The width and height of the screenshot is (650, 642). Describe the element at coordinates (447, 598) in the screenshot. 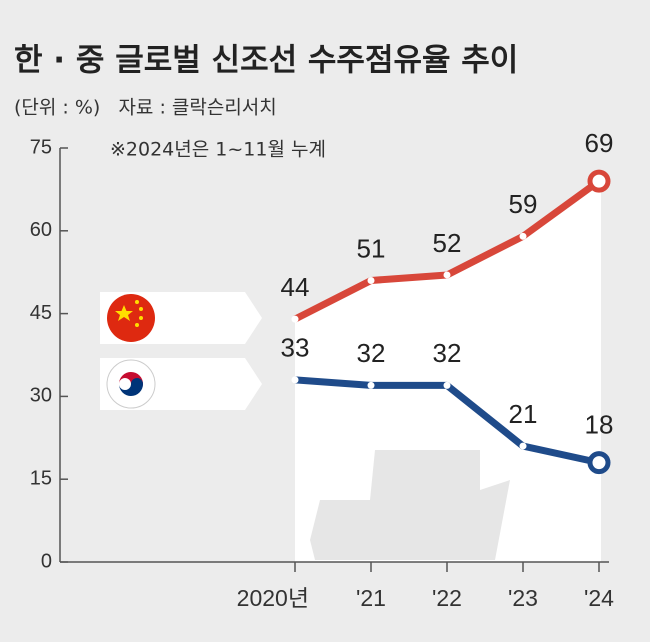

I see `x-tick-label: '22` at that location.